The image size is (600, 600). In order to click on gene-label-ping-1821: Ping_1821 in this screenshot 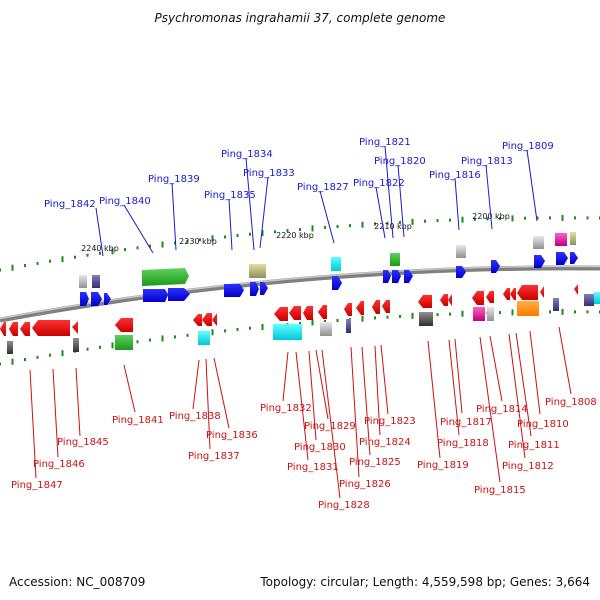, I will do `click(385, 142)`.